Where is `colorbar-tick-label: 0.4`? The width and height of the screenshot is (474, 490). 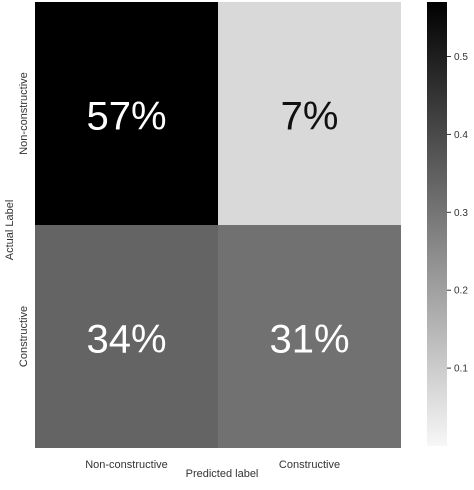 colorbar-tick-label: 0.4 is located at coordinates (461, 135).